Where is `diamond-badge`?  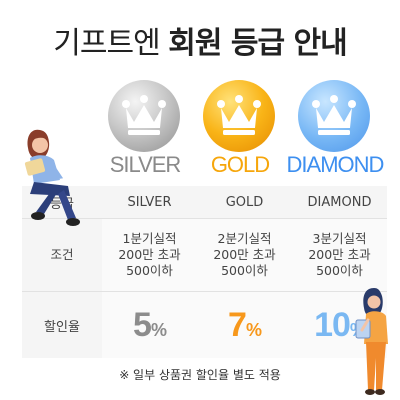 diamond-badge is located at coordinates (334, 116).